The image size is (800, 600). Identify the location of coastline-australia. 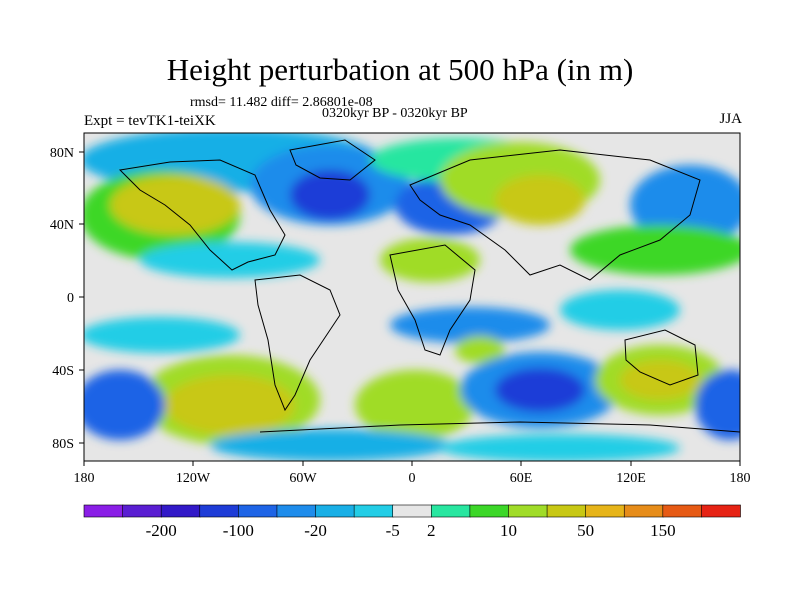
(661, 357).